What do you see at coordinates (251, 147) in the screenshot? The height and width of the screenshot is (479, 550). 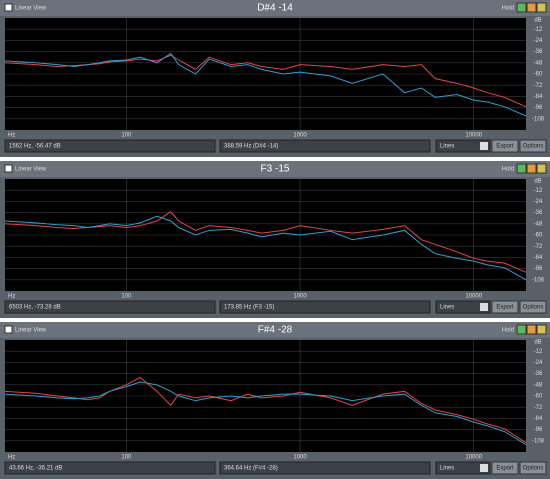 I see `status-mid: 388.59 Hz (D#4 -14)` at bounding box center [251, 147].